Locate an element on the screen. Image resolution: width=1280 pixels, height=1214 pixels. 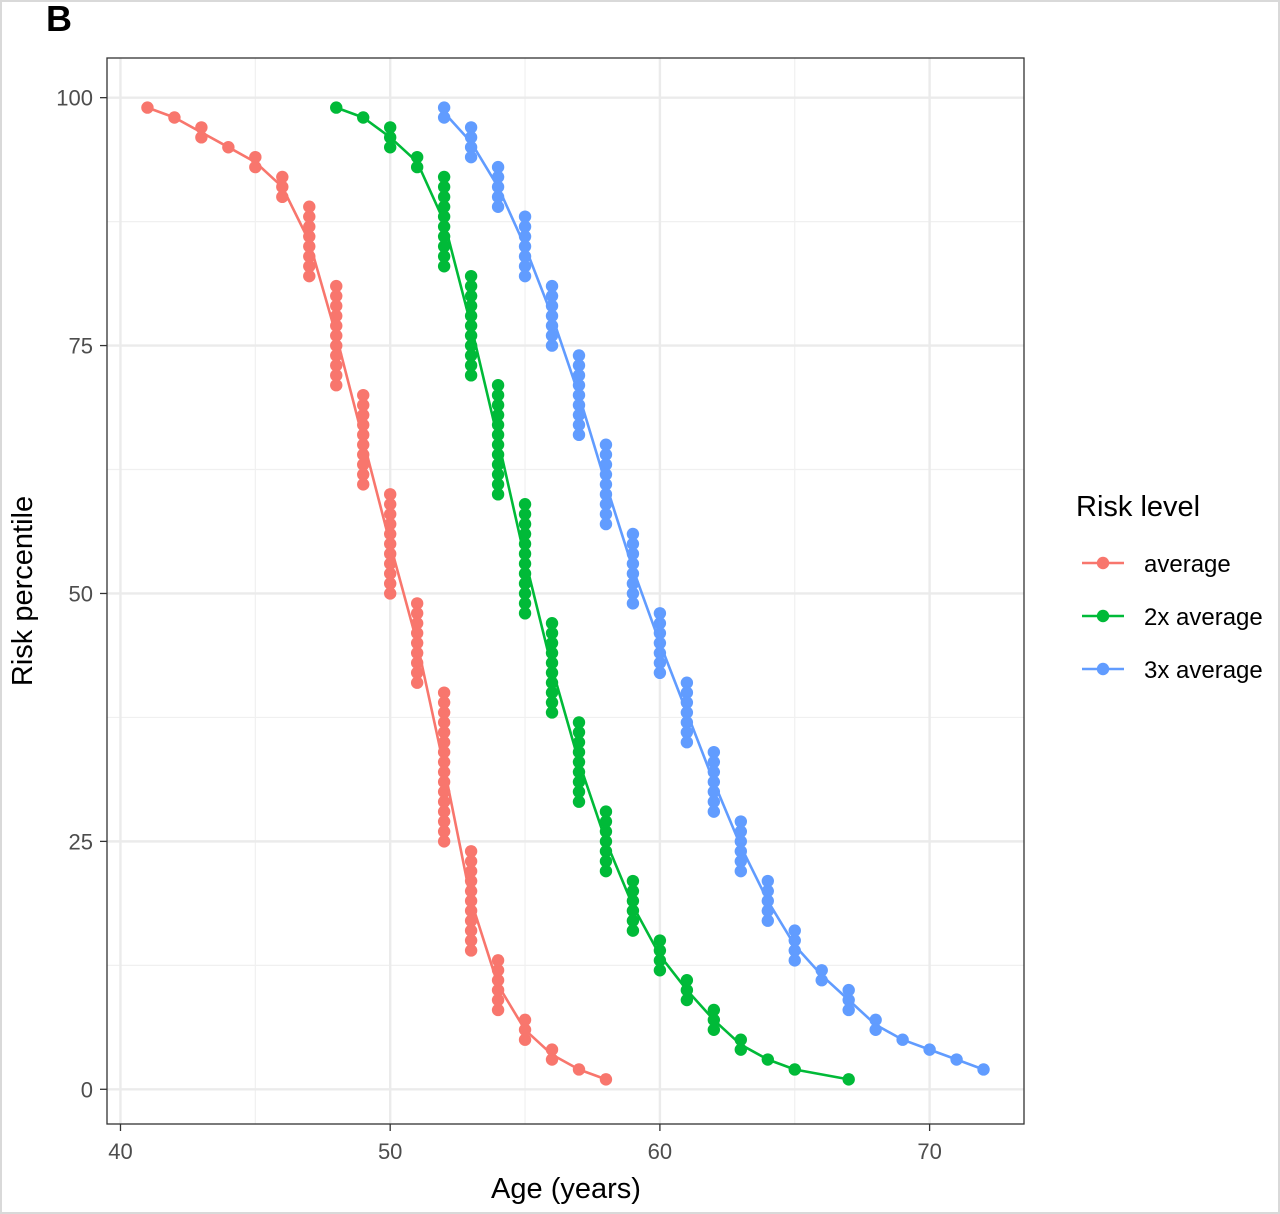
y-tick-label: 100 is located at coordinates (74, 98).